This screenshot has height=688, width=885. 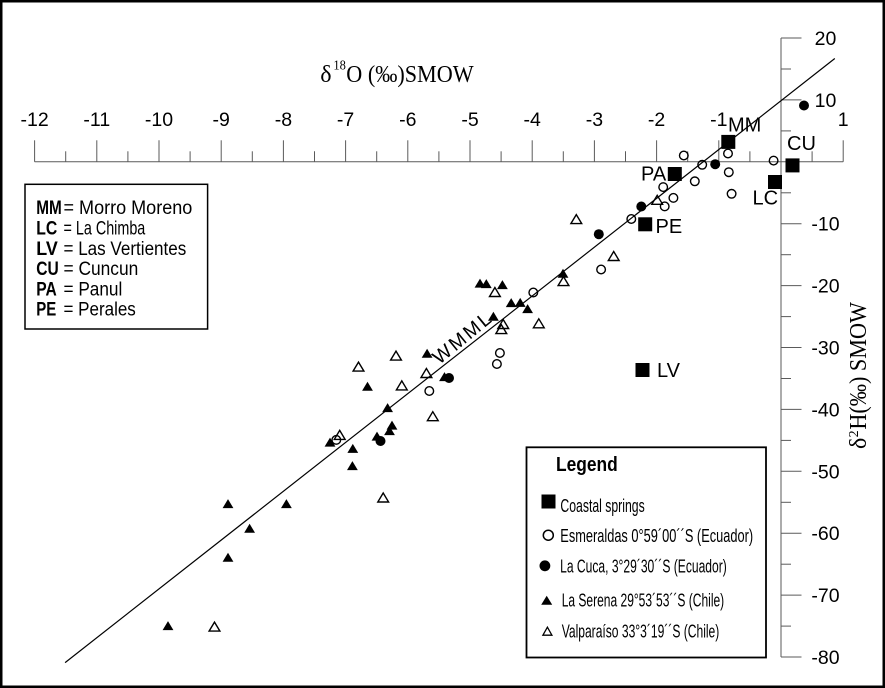 What do you see at coordinates (96, 120) in the screenshot?
I see `svg-text: -11` at bounding box center [96, 120].